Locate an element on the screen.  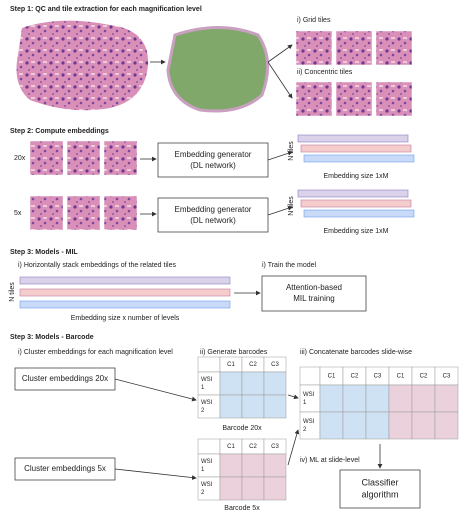
tissue-mask is located at coordinates (218, 69).